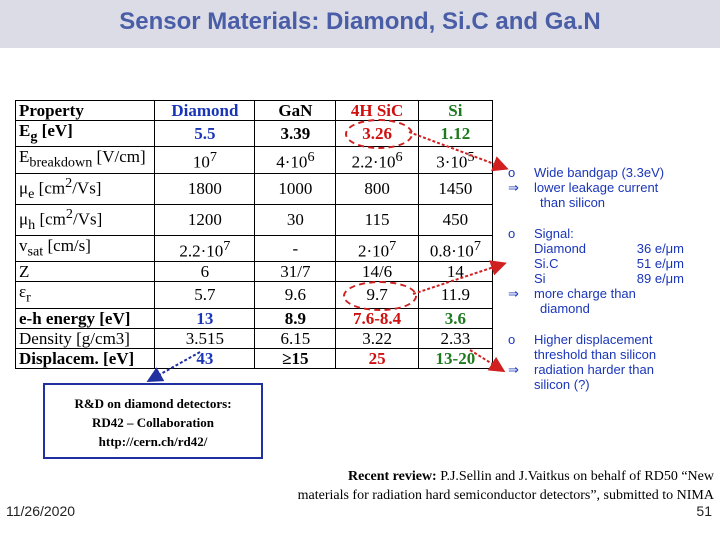 This screenshot has width=720, height=540. Describe the element at coordinates (599, 172) in the screenshot. I see `note-point: Wide bandgap (3.3eV)` at that location.